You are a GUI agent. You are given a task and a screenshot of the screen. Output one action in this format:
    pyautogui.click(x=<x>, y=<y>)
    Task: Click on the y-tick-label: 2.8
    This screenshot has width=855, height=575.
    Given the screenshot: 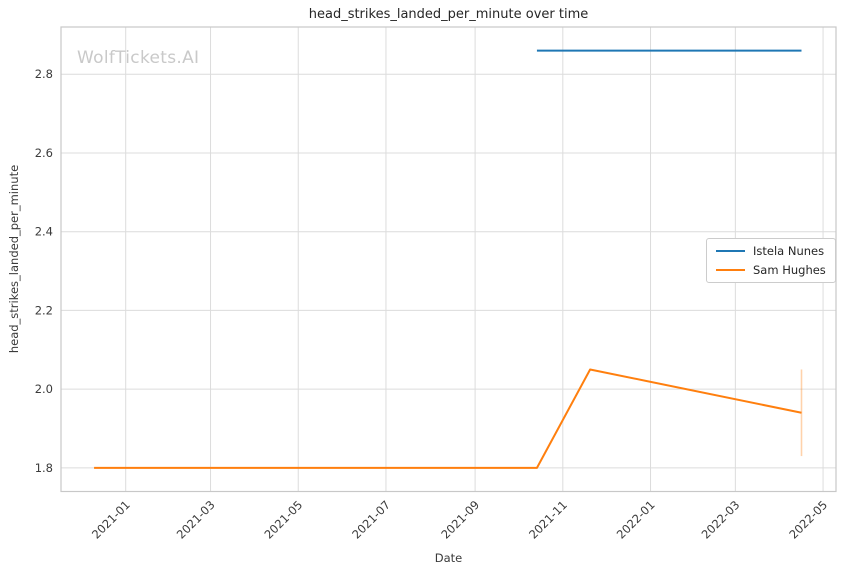 What is the action you would take?
    pyautogui.click(x=44, y=74)
    